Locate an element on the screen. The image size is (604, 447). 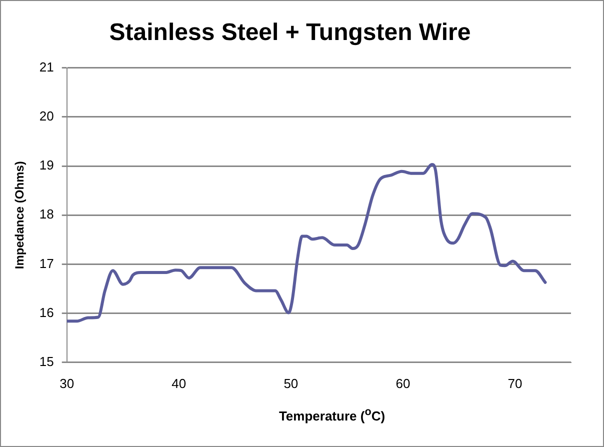
y-tick-label: 17 is located at coordinates (46, 263).